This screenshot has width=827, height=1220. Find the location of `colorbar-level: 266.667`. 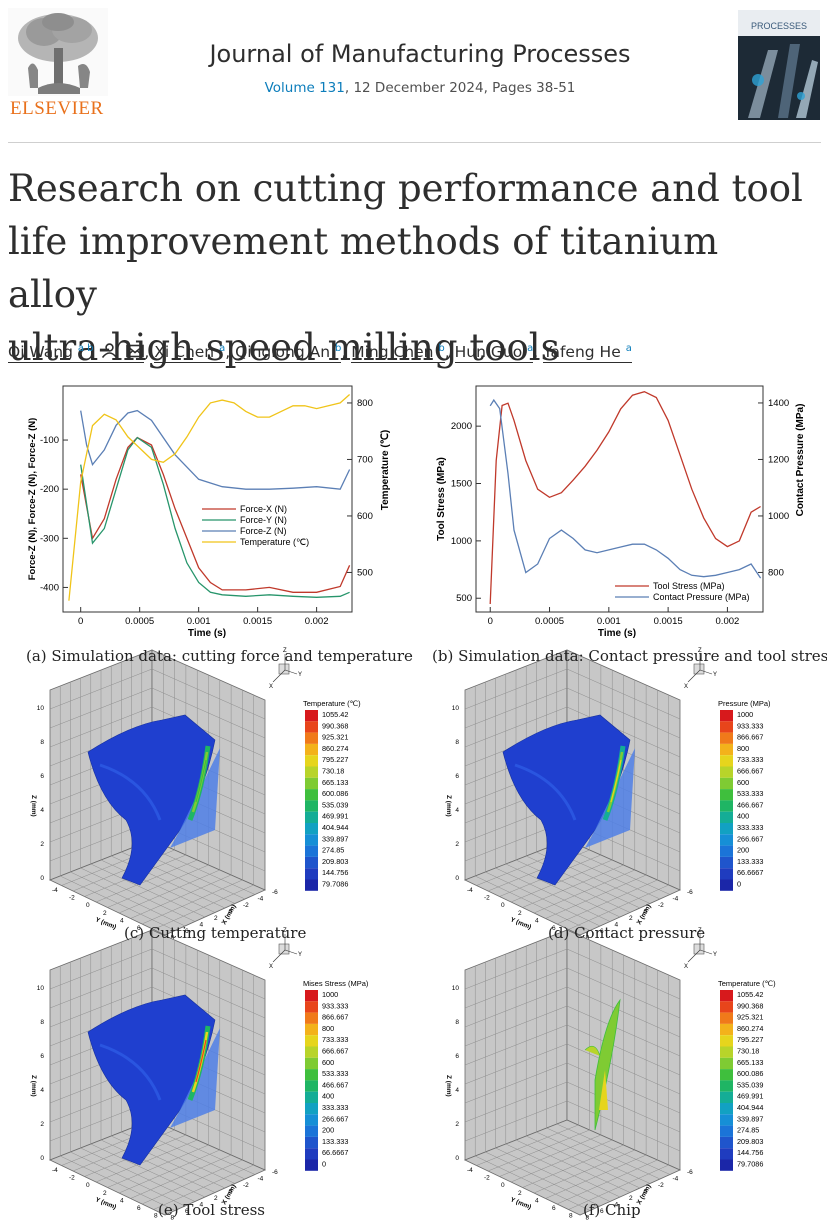

colorbar-level: 266.667 is located at coordinates (750, 838).